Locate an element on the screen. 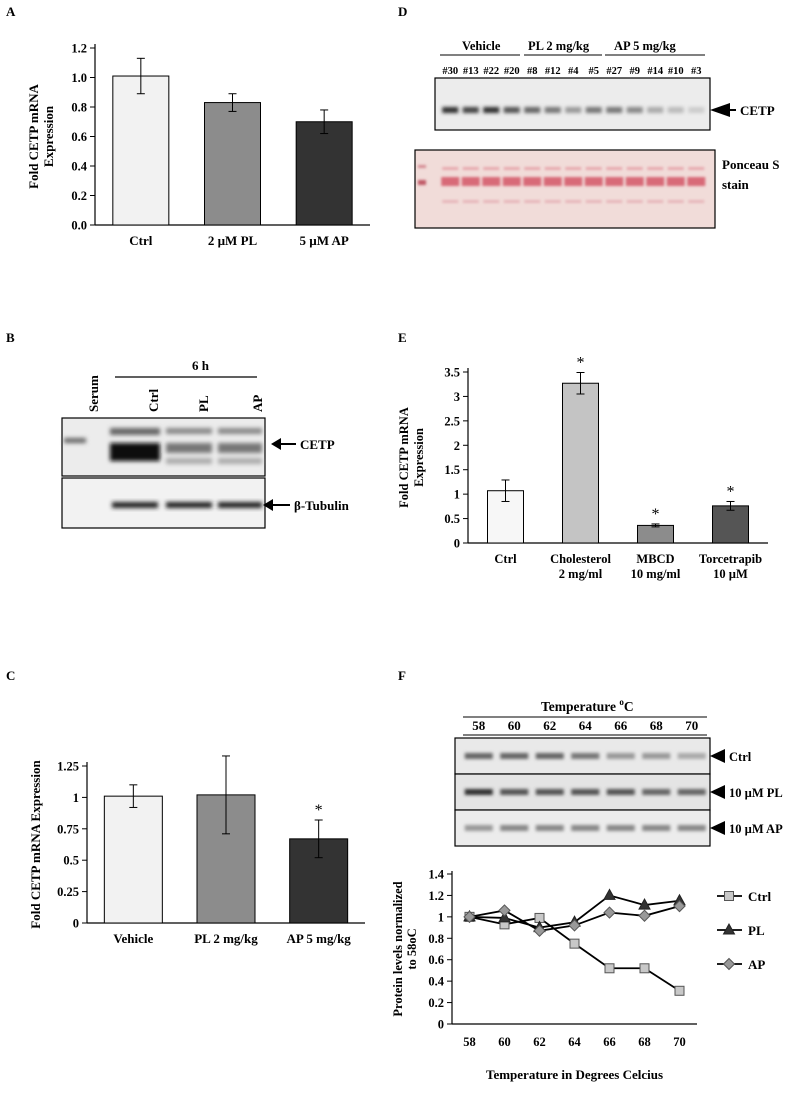 This screenshot has width=787, height=1094. y-tick-label-2: 0.4 is located at coordinates (436, 982).